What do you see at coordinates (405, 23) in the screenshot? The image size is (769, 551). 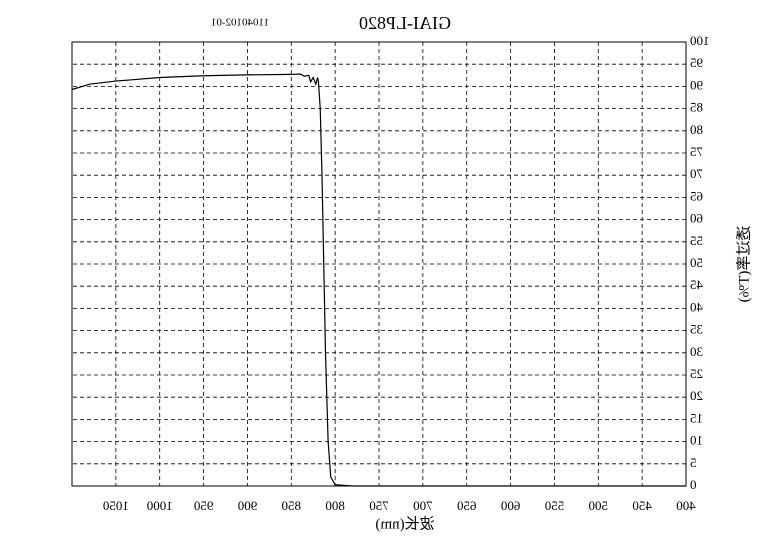 I see `chart-title: GIAI-LP820` at bounding box center [405, 23].